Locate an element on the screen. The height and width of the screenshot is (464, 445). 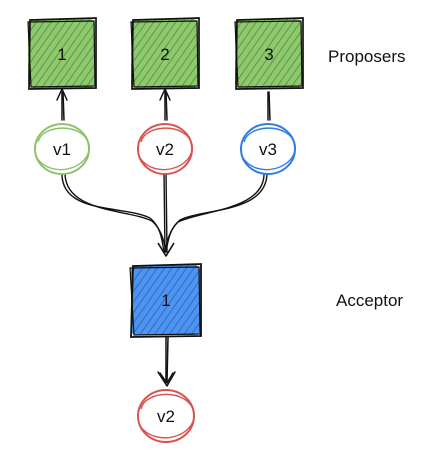
connector-v1-to-acceptor-stroke2 is located at coordinates (115, 212).